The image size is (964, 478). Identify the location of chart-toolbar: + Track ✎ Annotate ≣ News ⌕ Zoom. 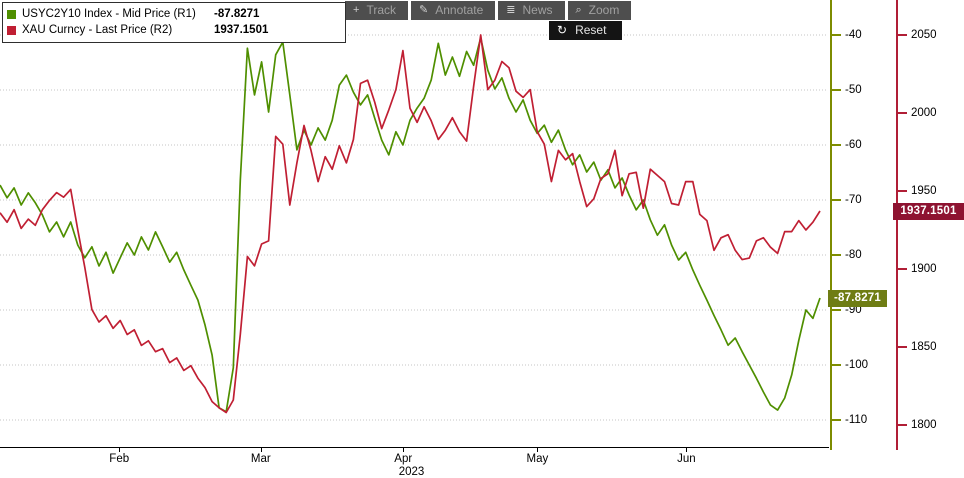
(488, 10).